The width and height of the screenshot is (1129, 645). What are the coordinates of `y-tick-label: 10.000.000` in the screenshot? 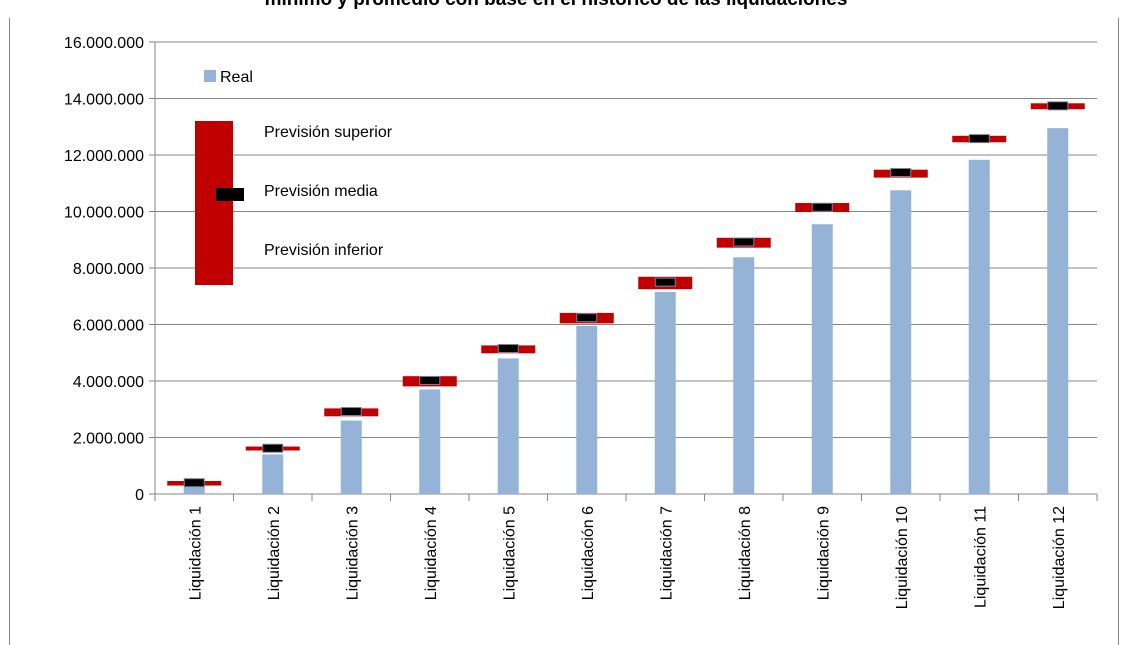 It's located at (104, 213).